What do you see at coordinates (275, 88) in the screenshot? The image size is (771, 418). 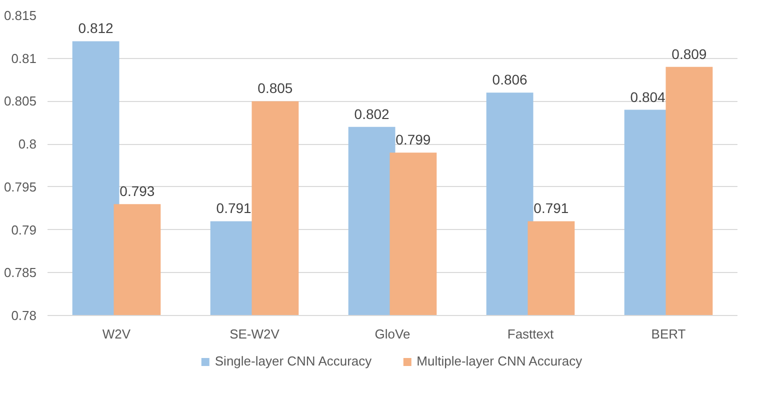 I see `data-label: 0.805` at bounding box center [275, 88].